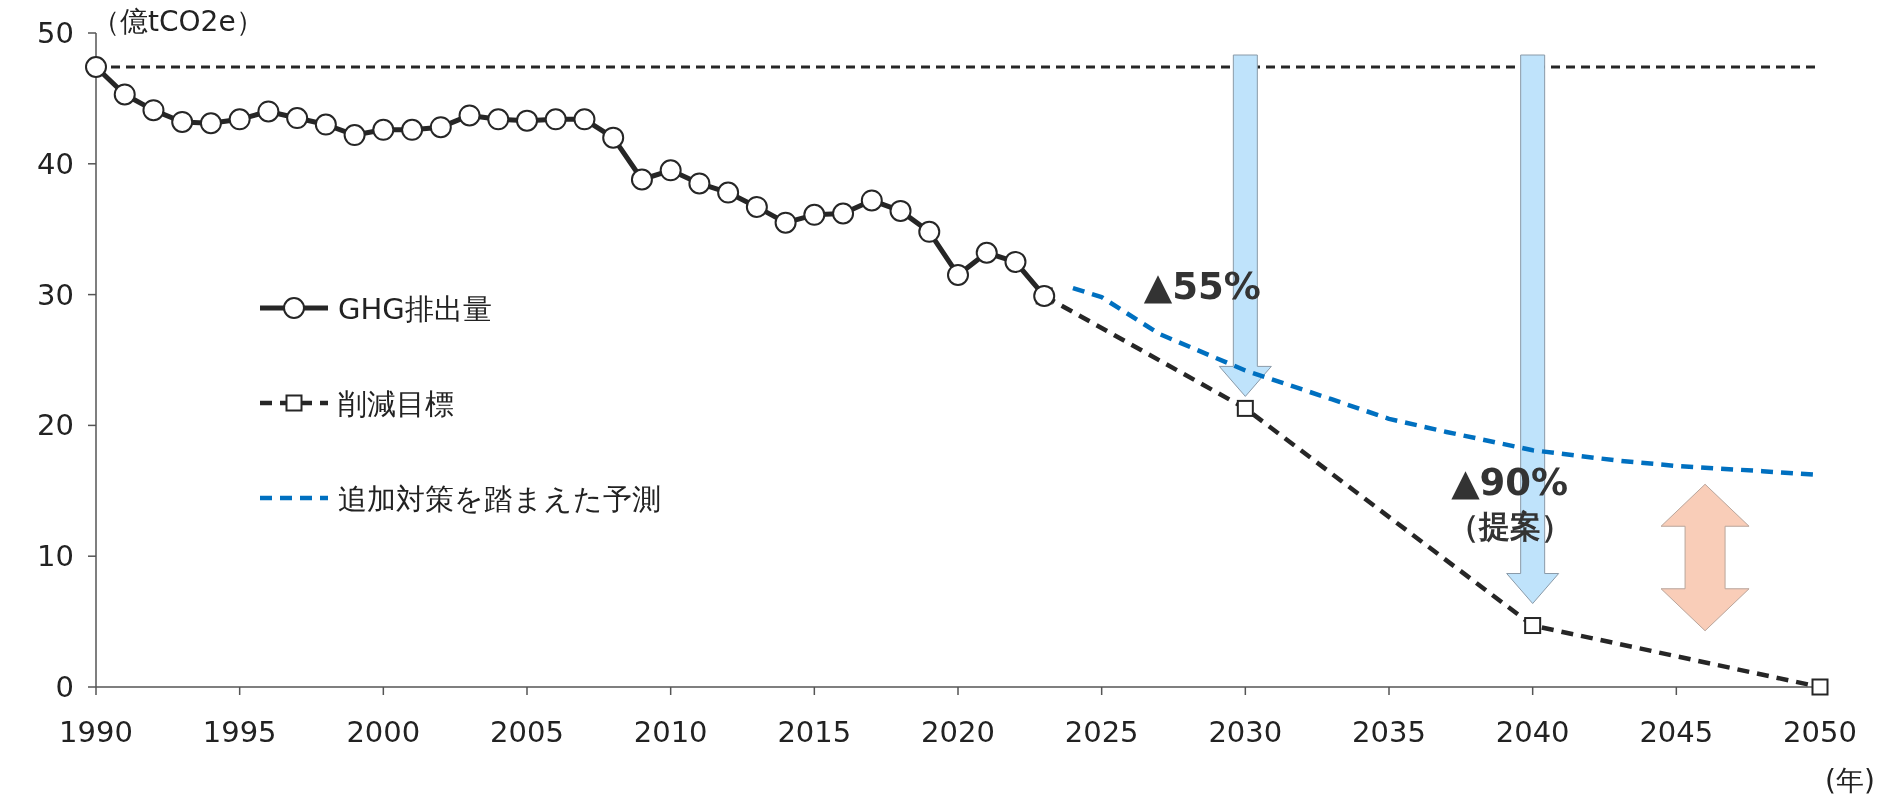  What do you see at coordinates (499, 499) in the screenshot?
I see `legend-label: 追加対策を踏まえた予測` at bounding box center [499, 499].